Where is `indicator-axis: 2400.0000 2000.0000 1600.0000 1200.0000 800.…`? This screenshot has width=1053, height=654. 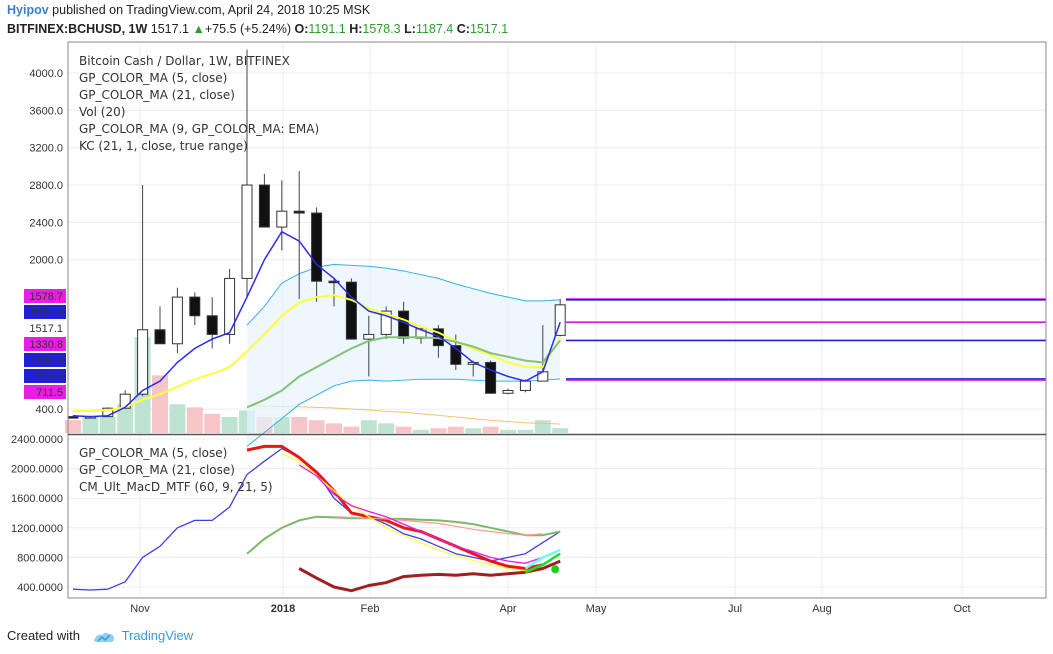
indicator-axis: 2400.0000 2000.0000 1600.0000 1200.0000 800.… is located at coordinates (37, 514).